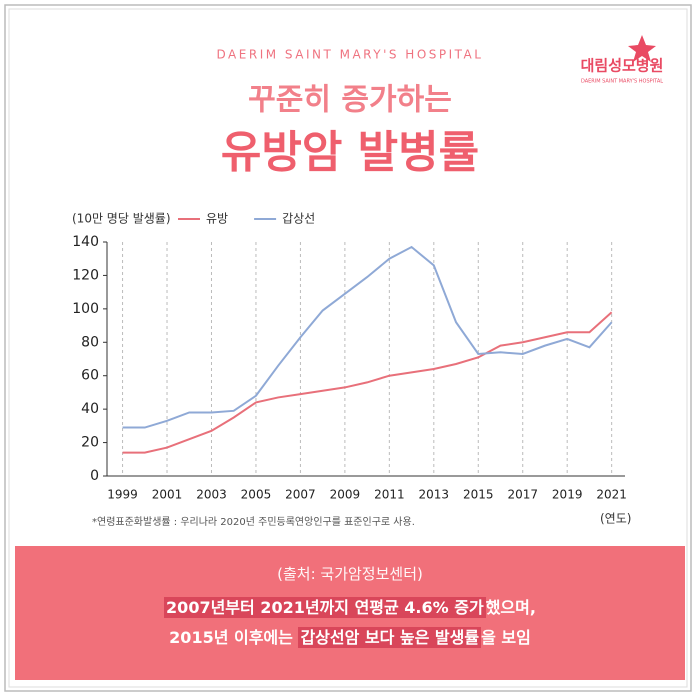  Describe the element at coordinates (350, 55) in the screenshot. I see `hospital-name: DAERIM SAINT MARY'S HOSPITAL` at that location.